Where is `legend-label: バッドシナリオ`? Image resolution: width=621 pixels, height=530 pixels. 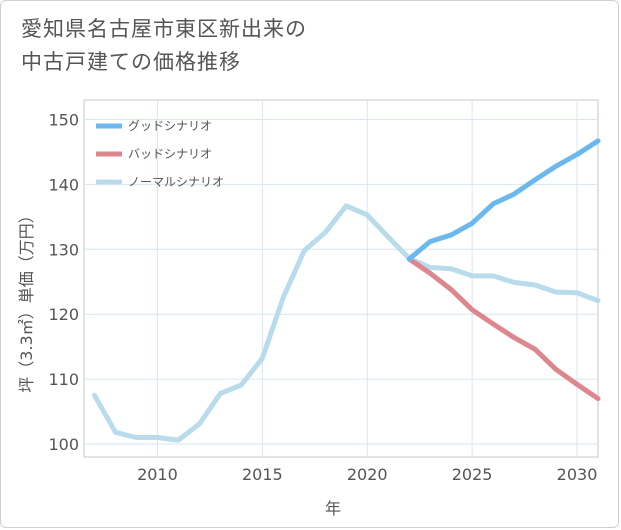
legend-label: バッドシナリオ is located at coordinates (170, 154).